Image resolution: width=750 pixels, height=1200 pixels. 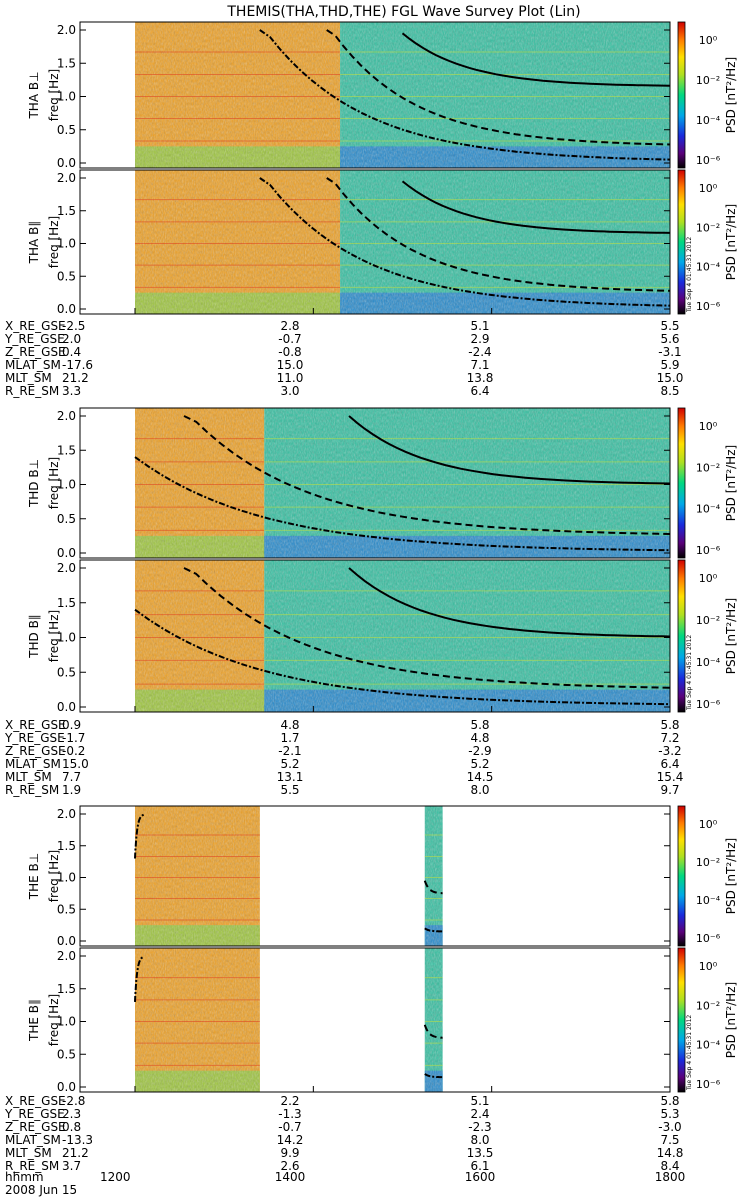 I want to click on ephemeris-value: 0.4, so click(x=71, y=352).